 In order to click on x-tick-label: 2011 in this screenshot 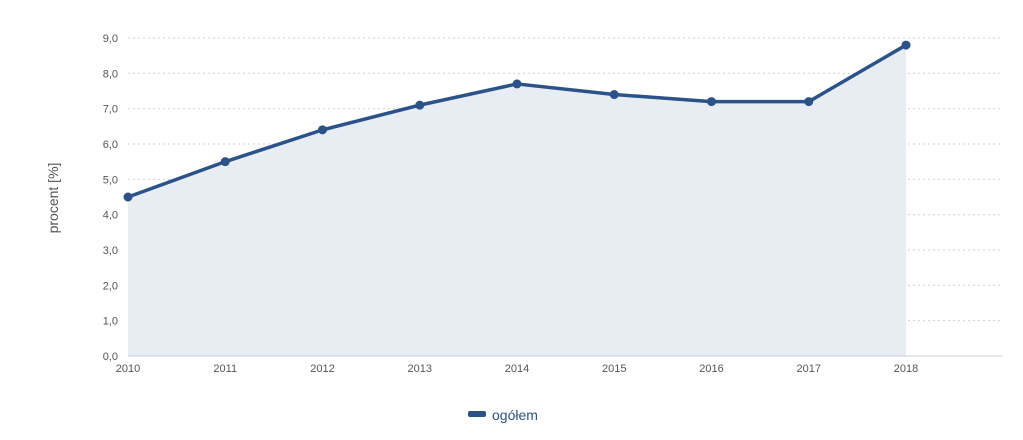, I will do `click(225, 369)`.